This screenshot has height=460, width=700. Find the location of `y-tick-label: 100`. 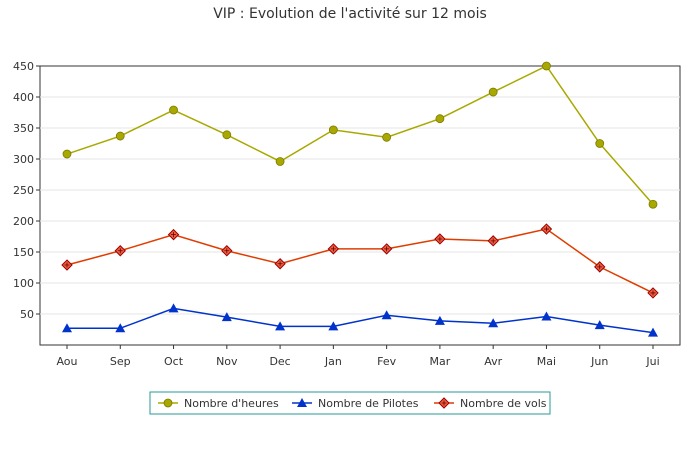

y-tick-label: 100 is located at coordinates (23, 283).